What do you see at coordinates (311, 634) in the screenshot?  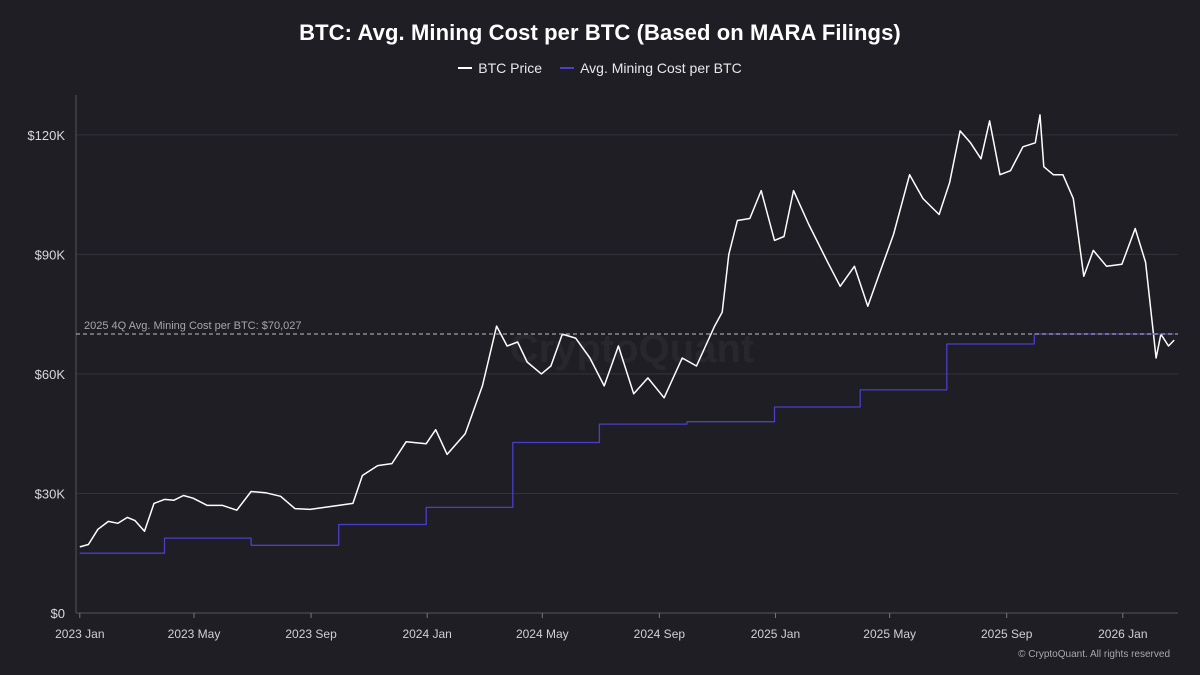 I see `x-tick-label: 2023 Sep` at bounding box center [311, 634].